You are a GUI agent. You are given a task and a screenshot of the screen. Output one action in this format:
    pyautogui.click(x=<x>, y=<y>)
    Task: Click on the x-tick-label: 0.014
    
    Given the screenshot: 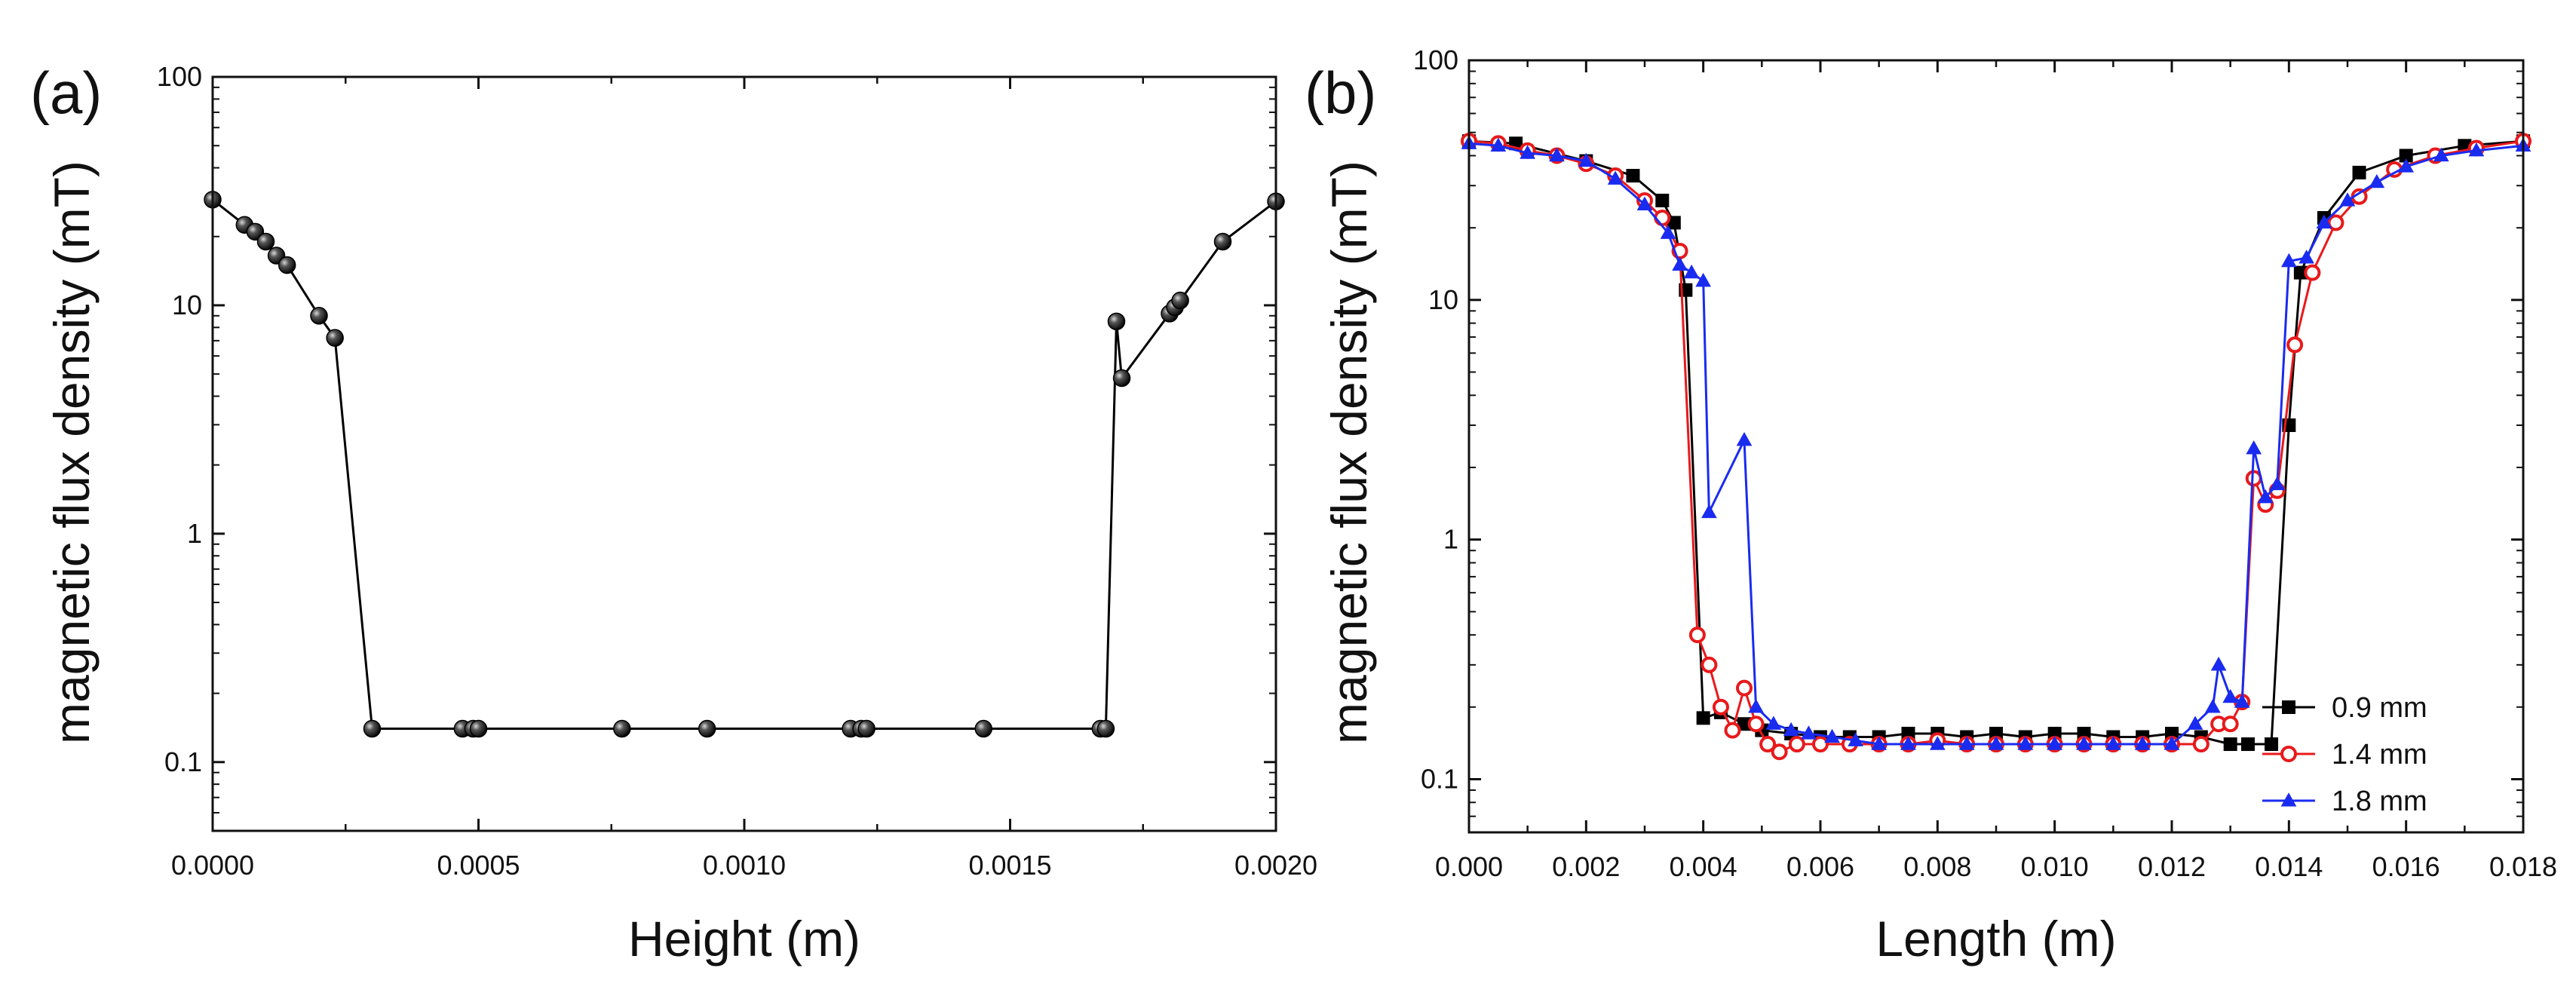 What is the action you would take?
    pyautogui.click(x=2289, y=866)
    